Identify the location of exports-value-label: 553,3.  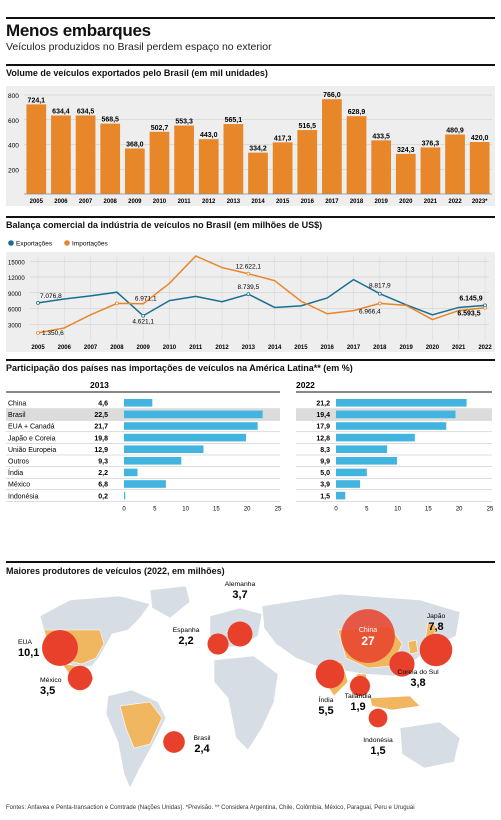
(184, 122).